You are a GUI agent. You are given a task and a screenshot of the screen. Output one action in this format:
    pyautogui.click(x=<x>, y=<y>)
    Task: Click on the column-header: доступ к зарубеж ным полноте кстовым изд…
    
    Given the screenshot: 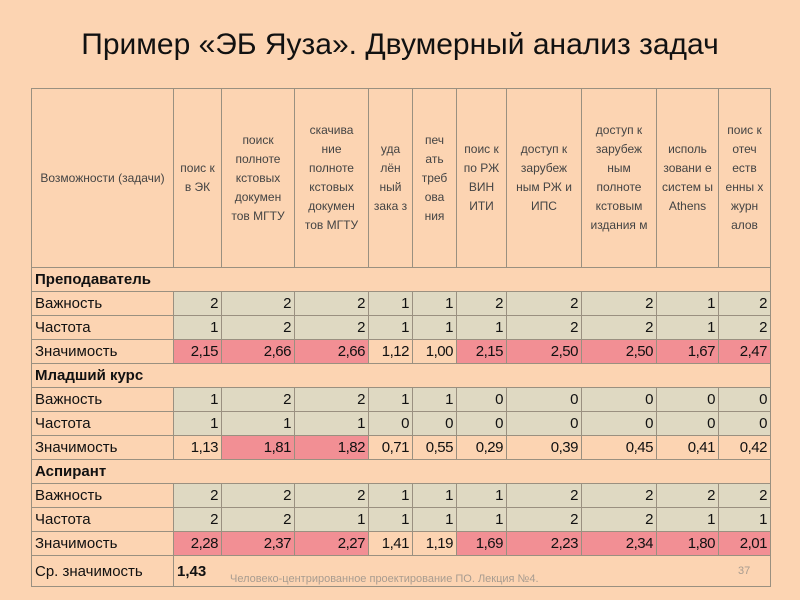 What is the action you would take?
    pyautogui.click(x=619, y=178)
    